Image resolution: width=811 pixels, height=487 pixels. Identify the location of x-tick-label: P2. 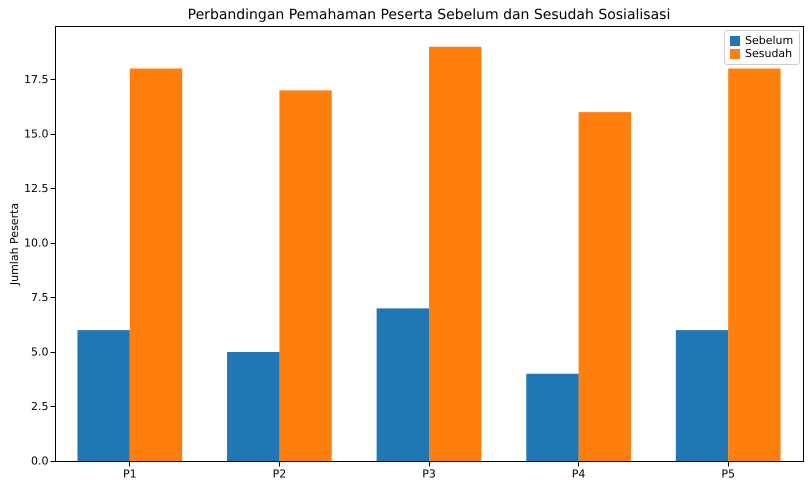
(279, 474).